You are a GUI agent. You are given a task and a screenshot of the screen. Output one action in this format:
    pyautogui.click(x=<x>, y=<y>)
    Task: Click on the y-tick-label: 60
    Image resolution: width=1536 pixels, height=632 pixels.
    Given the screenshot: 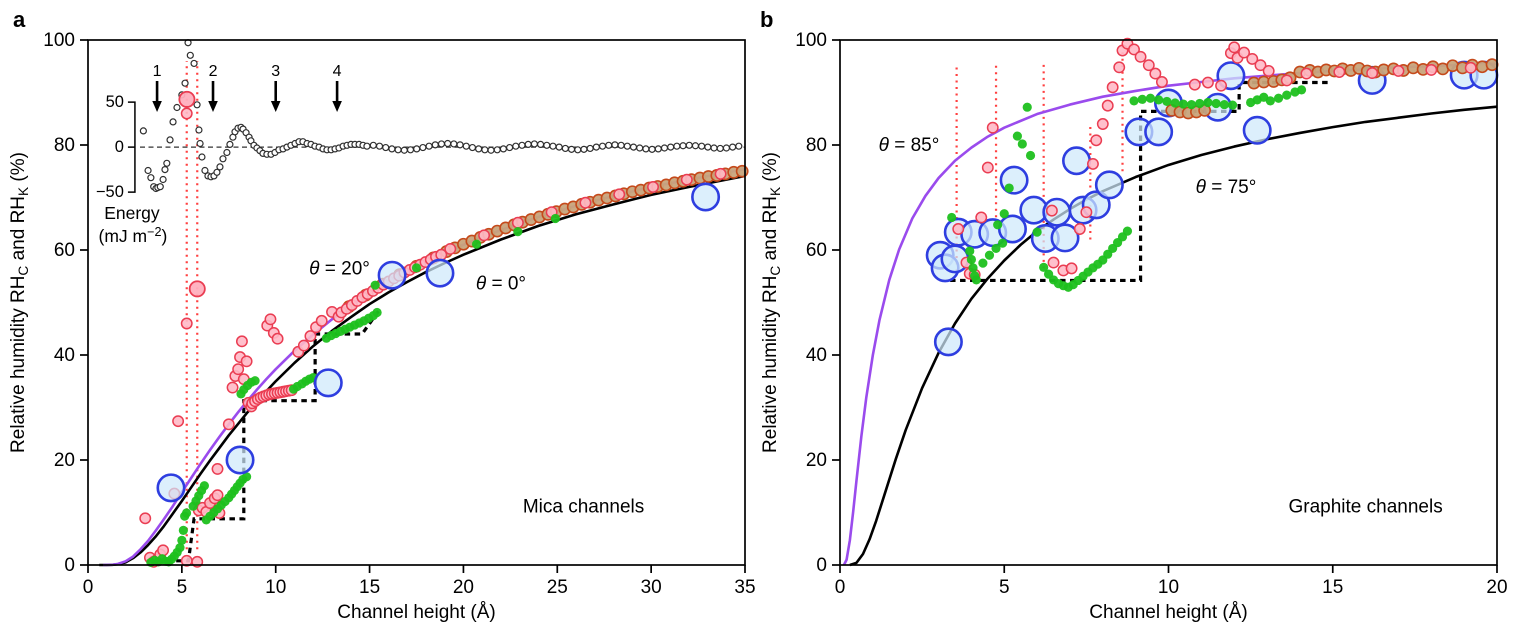 What is the action you would take?
    pyautogui.click(x=64, y=250)
    